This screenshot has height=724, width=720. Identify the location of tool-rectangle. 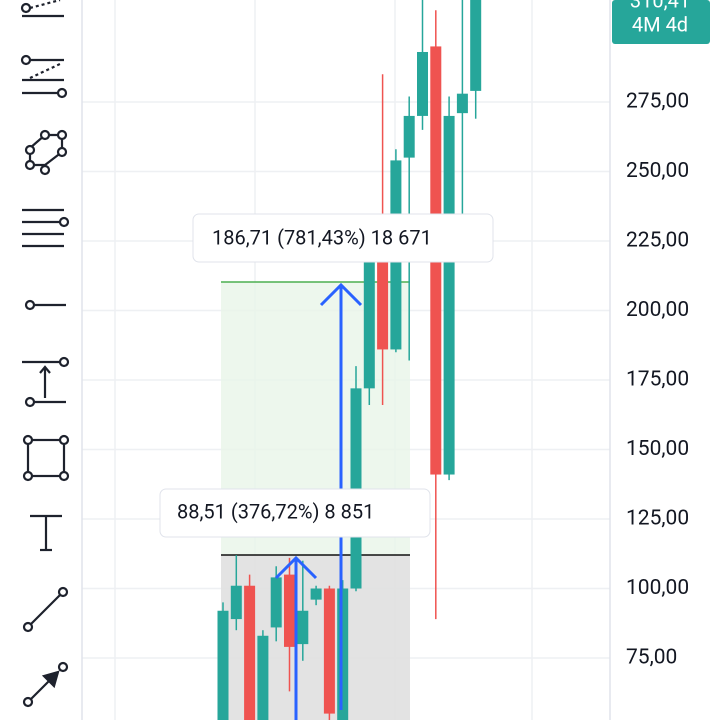
(46, 458).